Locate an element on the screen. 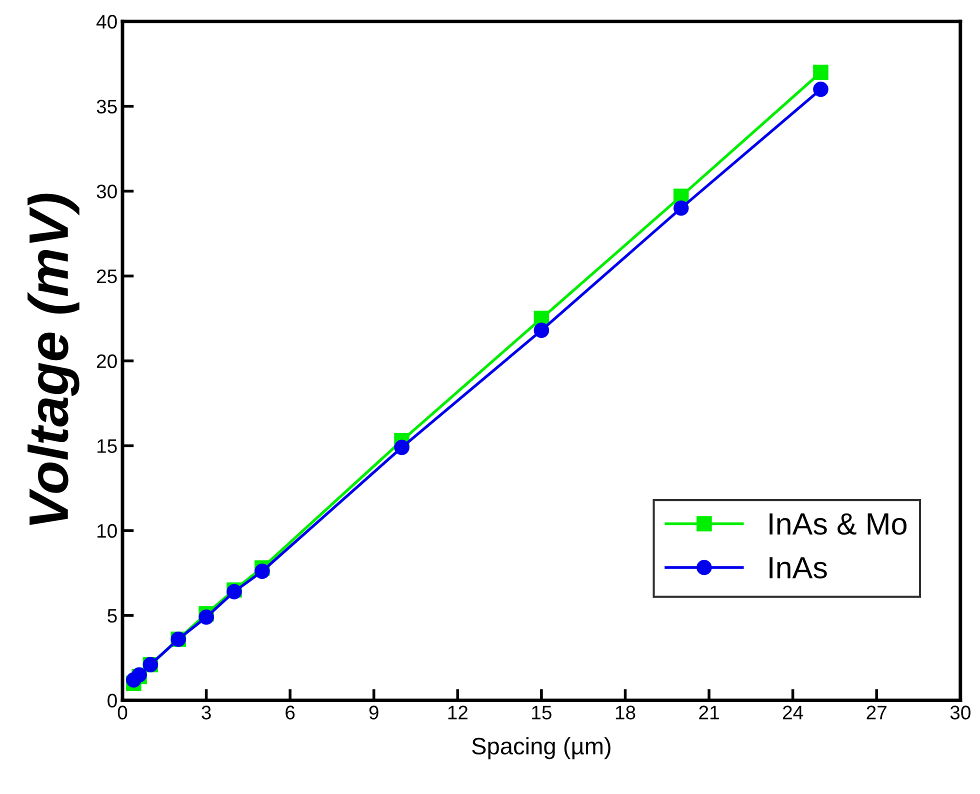  x-tick-label: 3 is located at coordinates (206, 713).